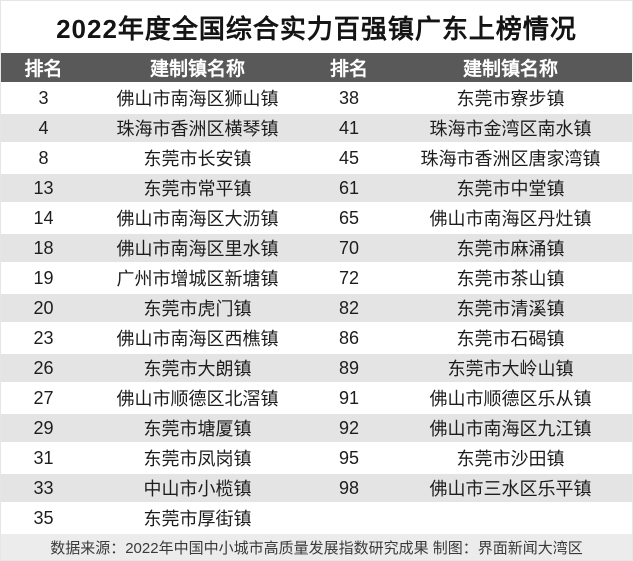  What do you see at coordinates (43, 397) in the screenshot?
I see `rank-cell-left: 27` at bounding box center [43, 397].